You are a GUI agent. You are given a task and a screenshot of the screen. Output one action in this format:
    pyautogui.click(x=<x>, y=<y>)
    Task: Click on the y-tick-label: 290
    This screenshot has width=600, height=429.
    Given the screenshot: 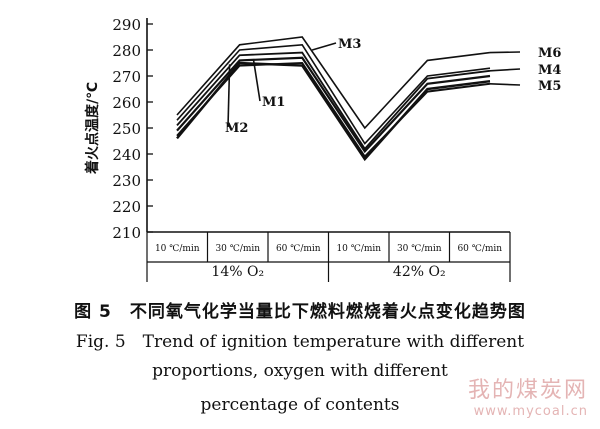 What is the action you would take?
    pyautogui.click(x=126, y=25)
    